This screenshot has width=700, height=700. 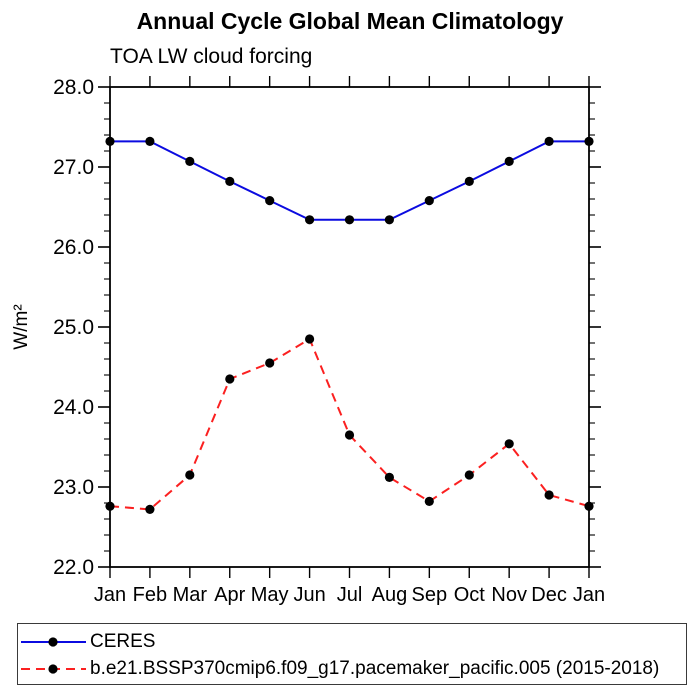 I want to click on x-tick-label: Jun, so click(x=309, y=595).